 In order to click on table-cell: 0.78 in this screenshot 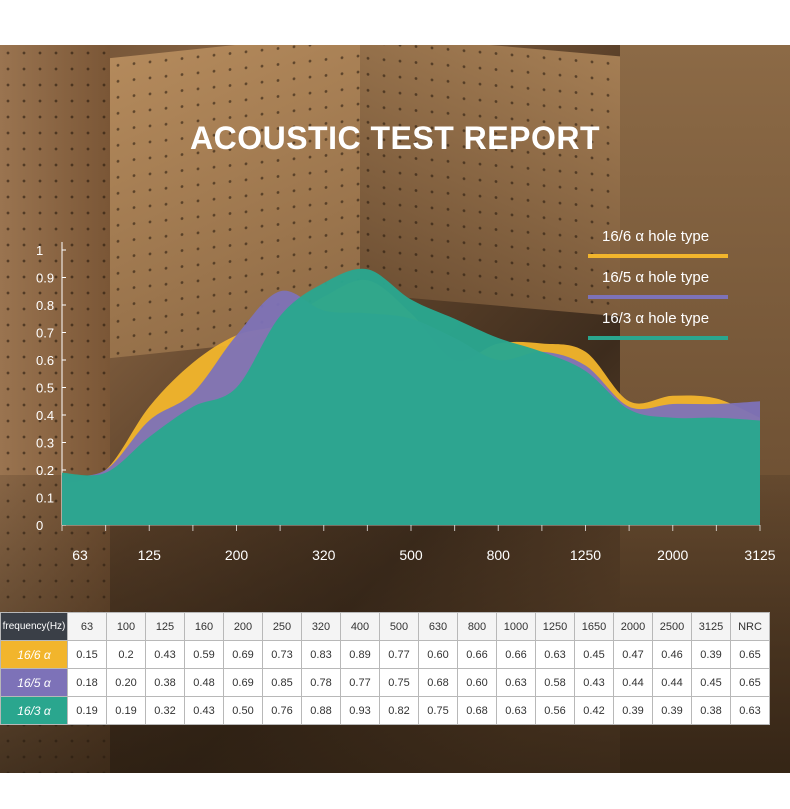, I will do `click(321, 682)`.